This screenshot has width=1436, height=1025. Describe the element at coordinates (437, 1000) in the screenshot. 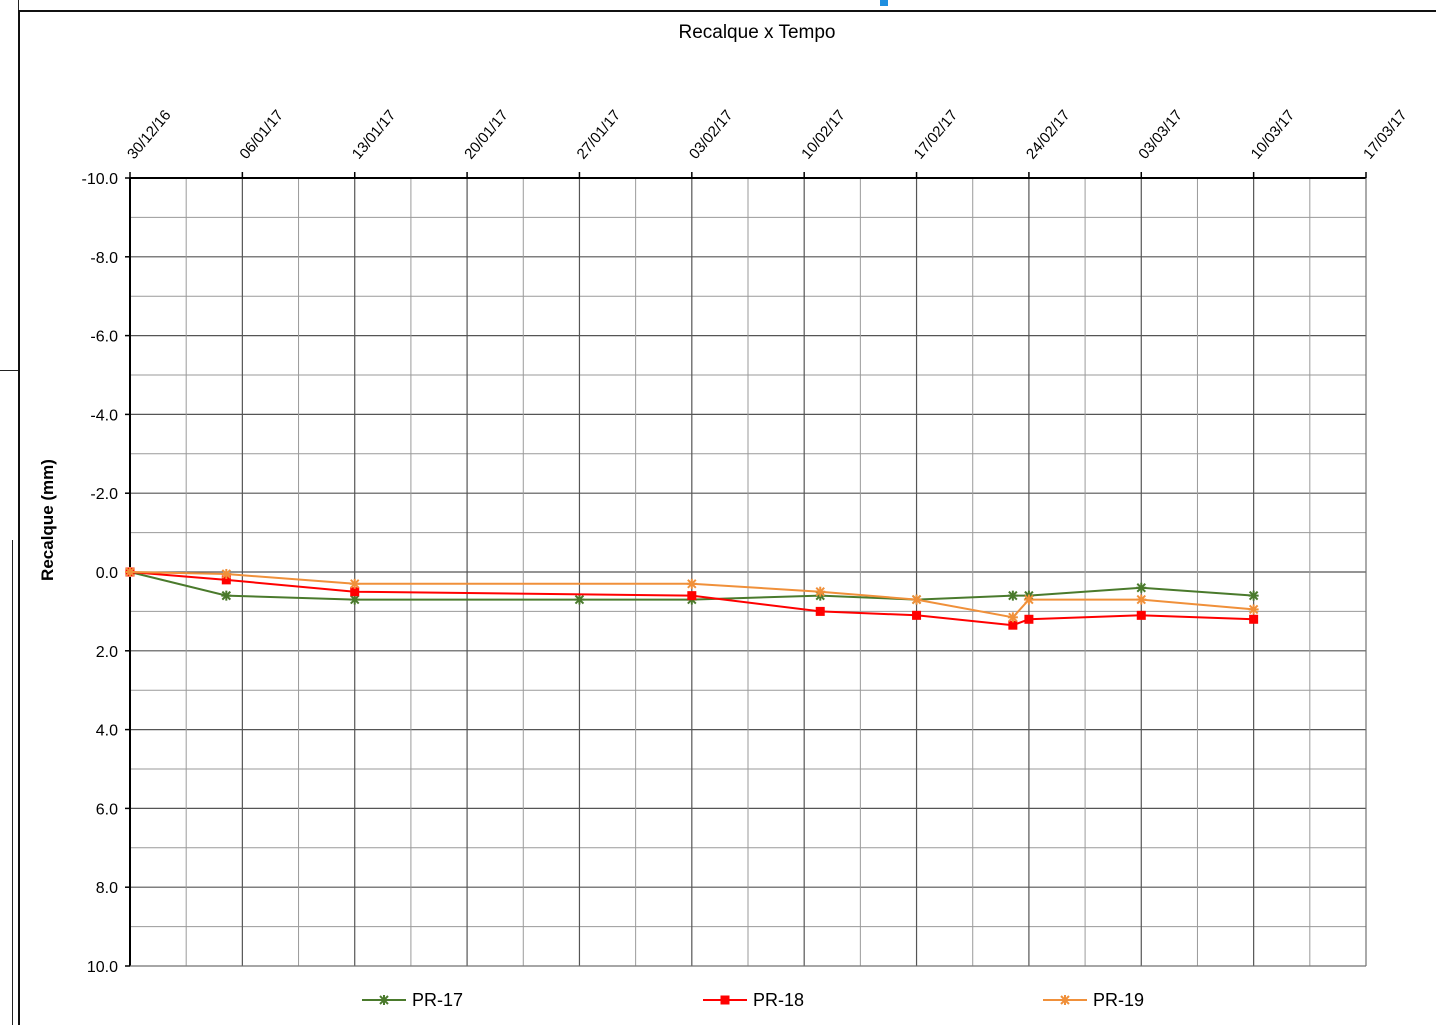

I see `legend-label-pr-17: PR-17` at that location.